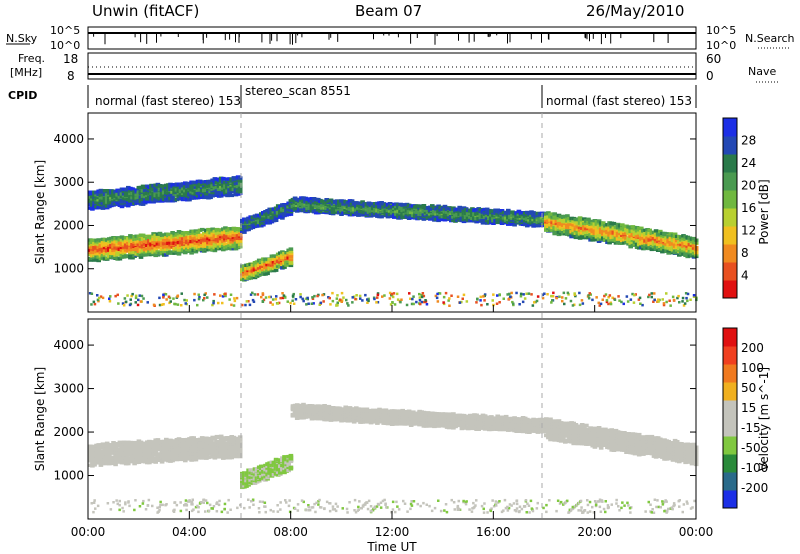 This screenshot has width=800, height=554. I want to click on scale-top-left: 10^5, so click(65, 30).